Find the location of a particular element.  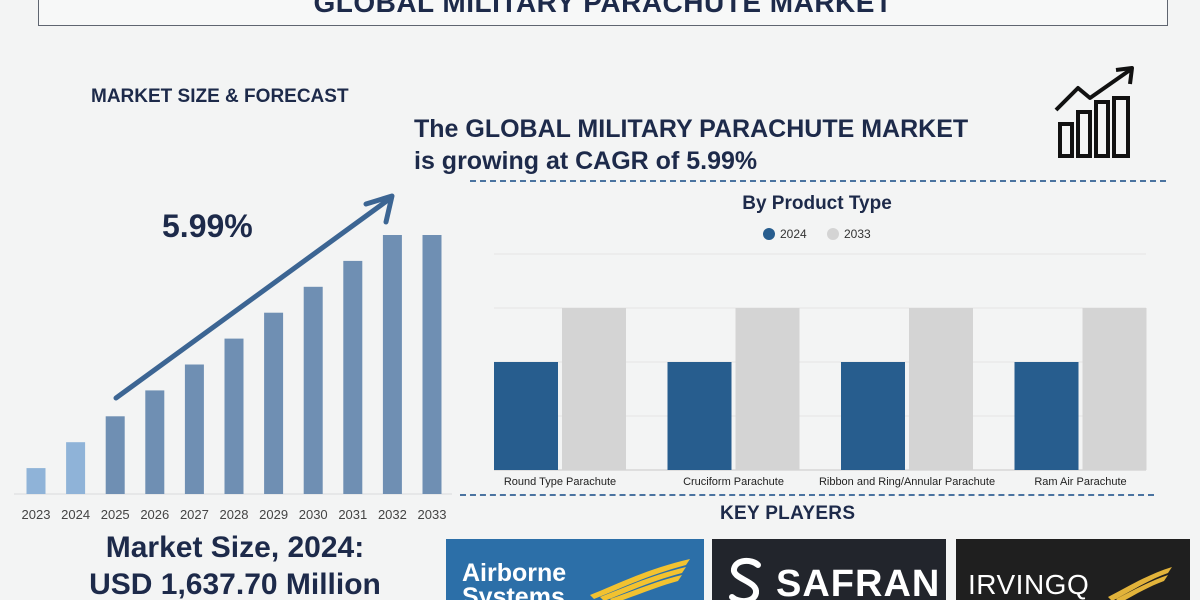

divider-bottom is located at coordinates (807, 495).